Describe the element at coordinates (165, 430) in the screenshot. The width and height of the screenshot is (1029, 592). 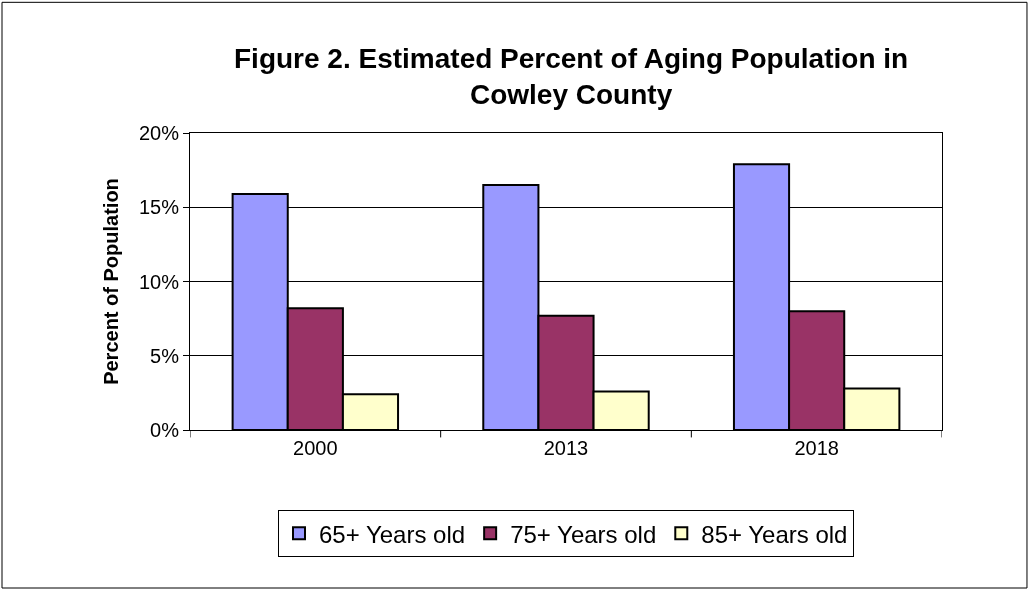
I see `y-tick-label: 0%` at that location.